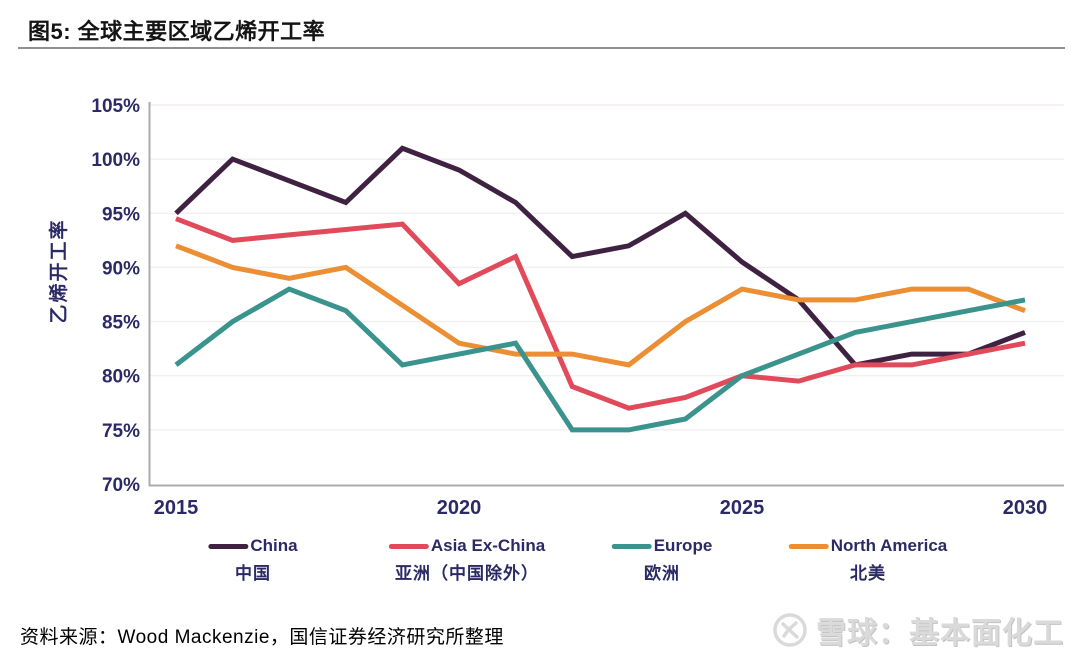 The width and height of the screenshot is (1080, 656). I want to click on watermark: 雪球：基本面化工, so click(918, 630).